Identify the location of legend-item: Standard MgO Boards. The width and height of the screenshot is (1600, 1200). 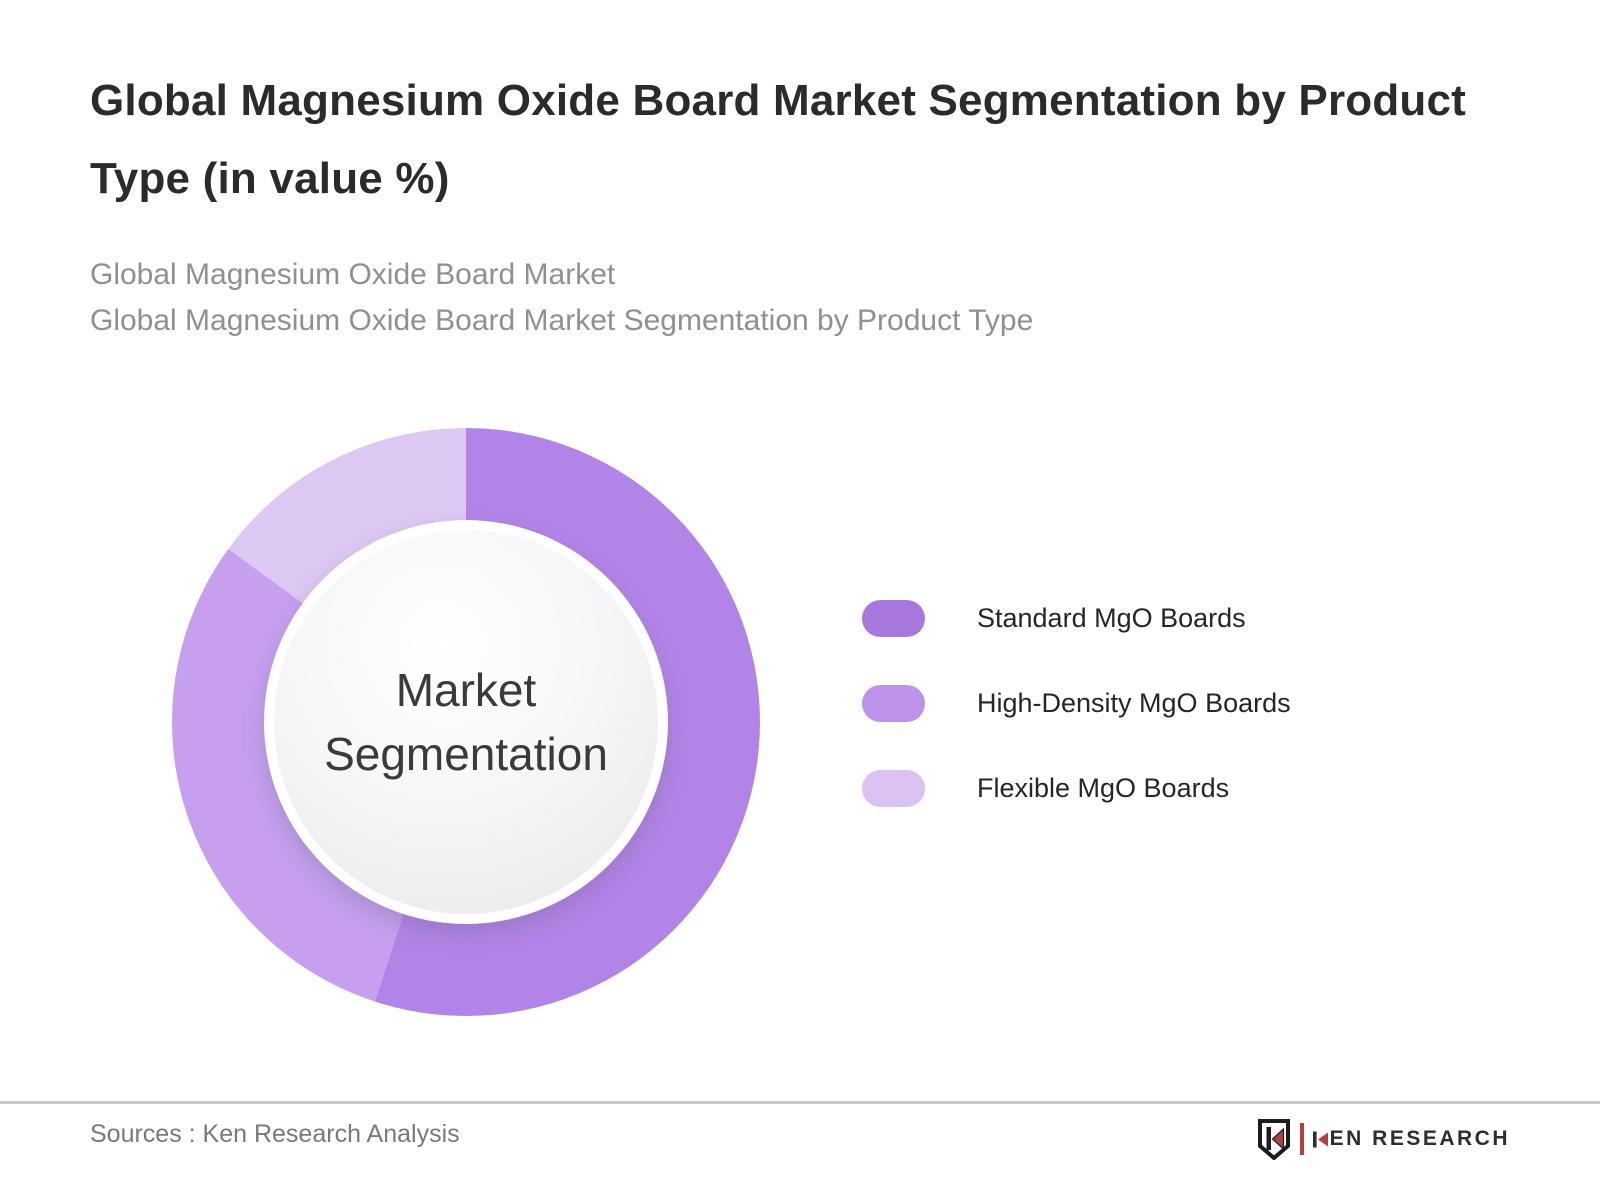
(1076, 618).